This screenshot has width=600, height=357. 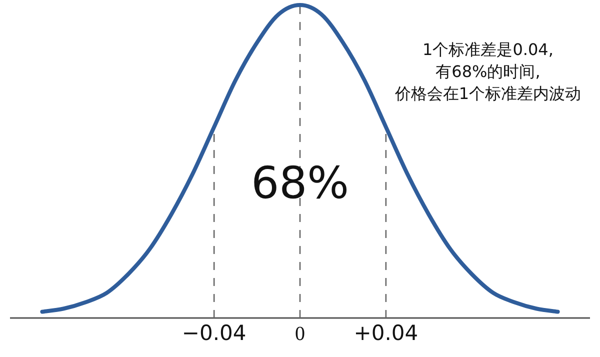 What do you see at coordinates (386, 333) in the screenshot?
I see `x-tick-label: +0.04` at bounding box center [386, 333].